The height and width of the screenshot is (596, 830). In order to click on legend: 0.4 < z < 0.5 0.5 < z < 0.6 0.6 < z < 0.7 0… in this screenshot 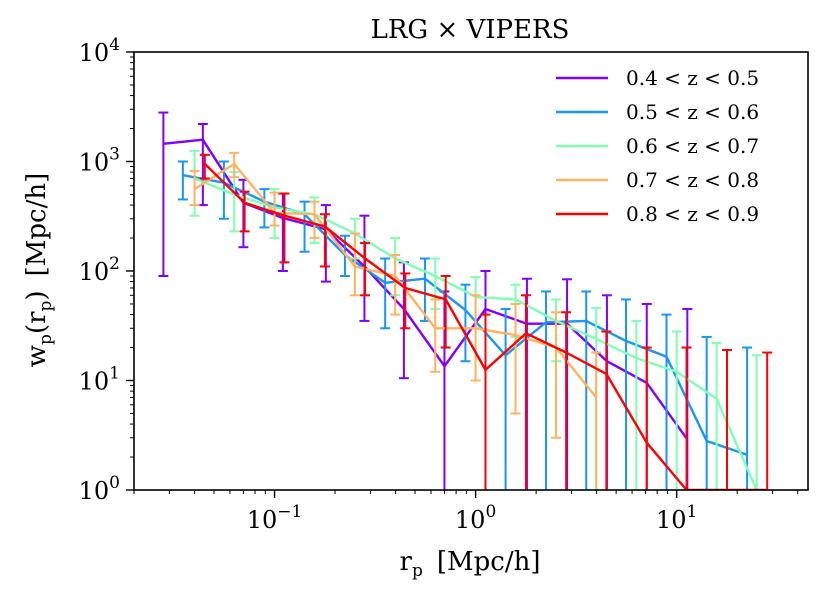, I will do `click(657, 146)`.